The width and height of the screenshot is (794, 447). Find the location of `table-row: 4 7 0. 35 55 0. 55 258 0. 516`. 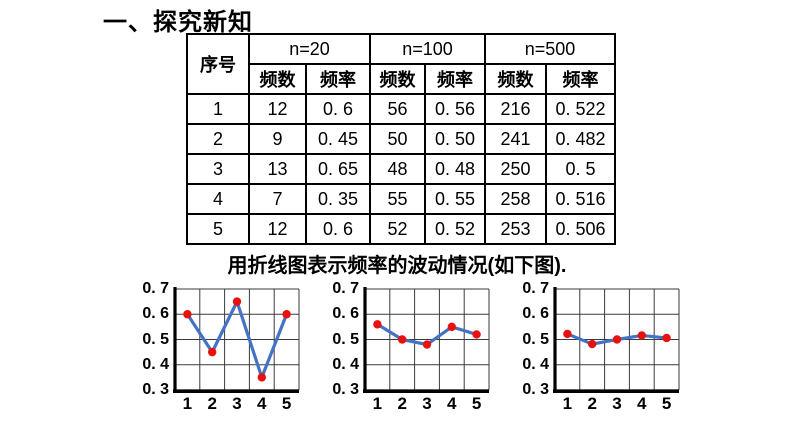

table-row: 4 7 0. 35 55 0. 55 258 0. 516 is located at coordinates (401, 199).